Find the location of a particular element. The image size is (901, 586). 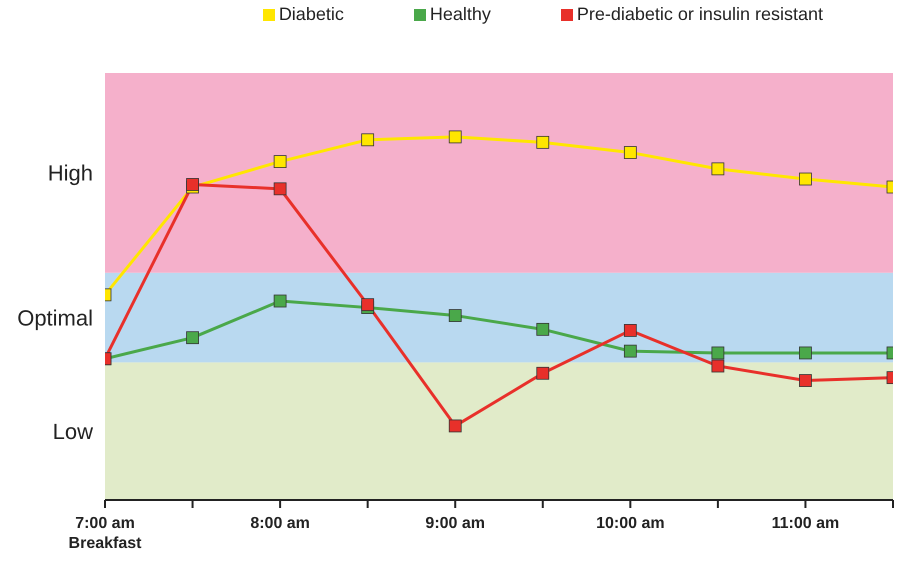

legend-label: Diabetic is located at coordinates (311, 14).